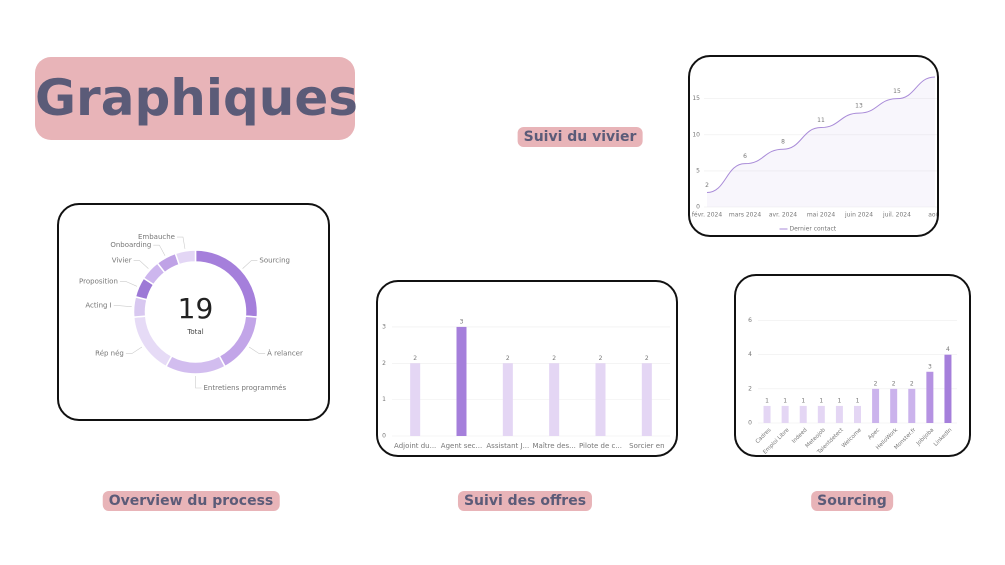  I want to click on x-tick-label: Jobijoba, so click(925, 437).